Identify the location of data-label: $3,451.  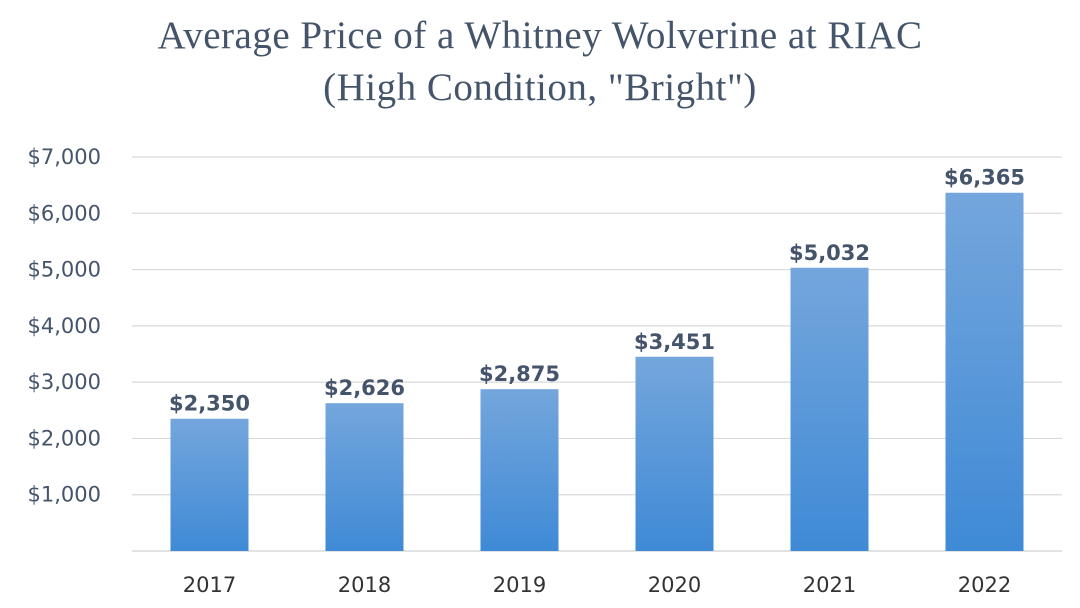
(674, 342).